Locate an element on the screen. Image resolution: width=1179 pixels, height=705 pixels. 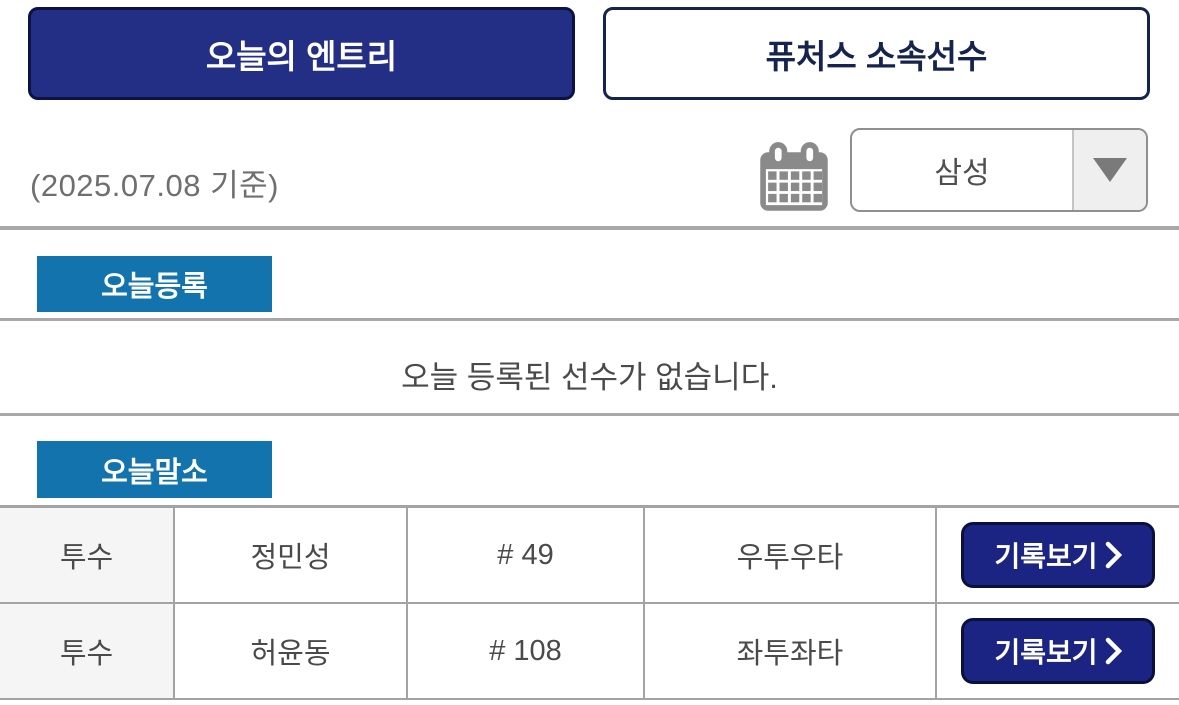
divider-top is located at coordinates (589, 228).